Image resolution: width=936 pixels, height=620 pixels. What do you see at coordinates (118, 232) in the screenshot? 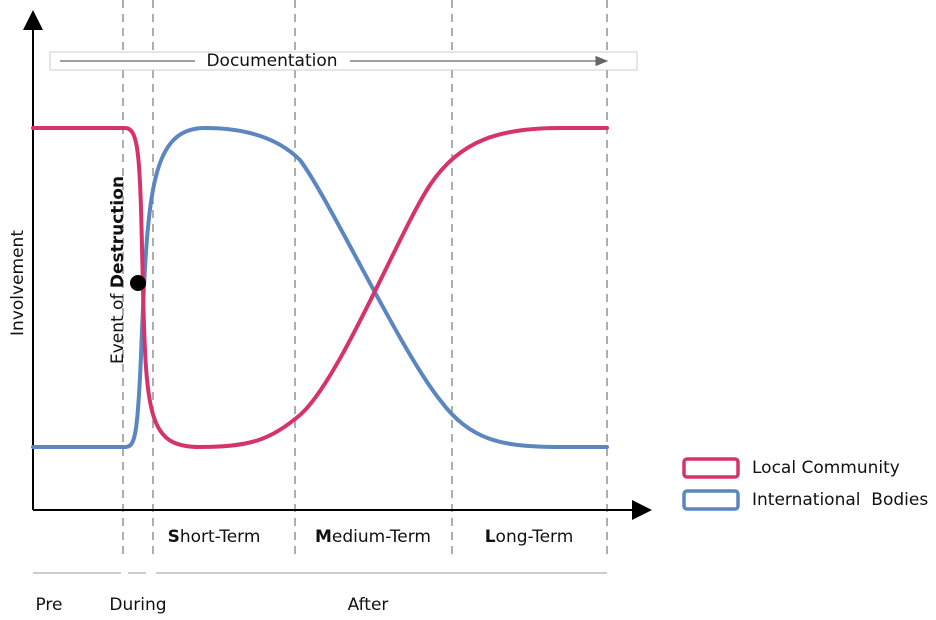
I see `event-emphasis: Destruction` at bounding box center [118, 232].